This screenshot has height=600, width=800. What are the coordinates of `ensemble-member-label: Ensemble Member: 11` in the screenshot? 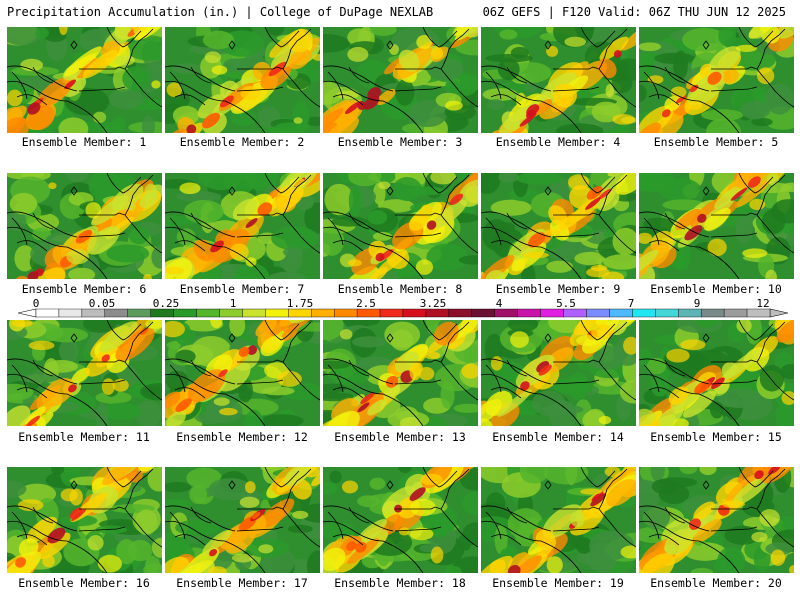 It's located at (84, 437).